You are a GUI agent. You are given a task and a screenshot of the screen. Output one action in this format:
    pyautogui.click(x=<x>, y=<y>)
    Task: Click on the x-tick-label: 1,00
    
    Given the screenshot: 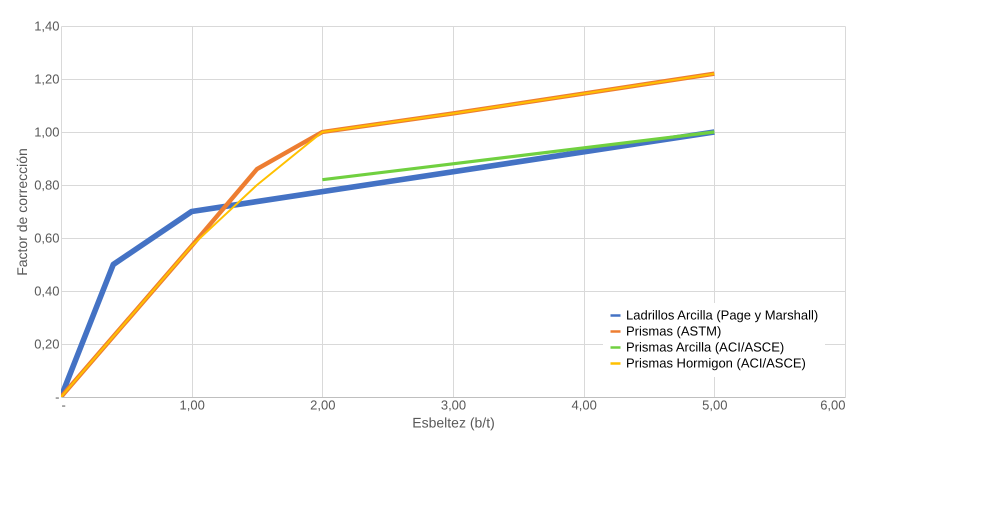 What is the action you would take?
    pyautogui.click(x=192, y=405)
    